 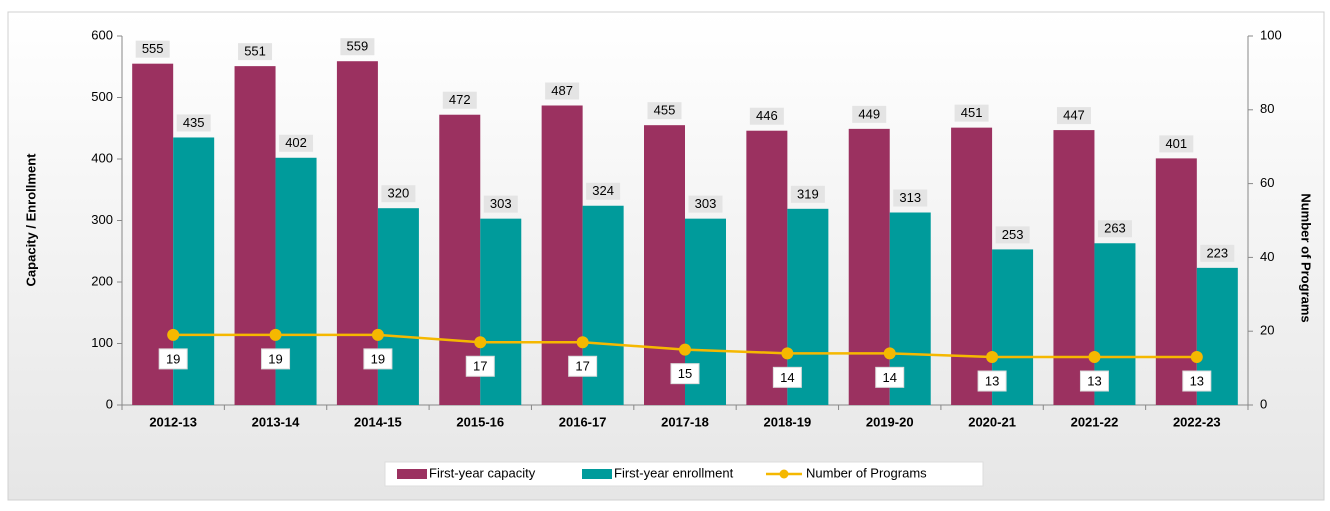 I want to click on value-label: 451, so click(x=972, y=112).